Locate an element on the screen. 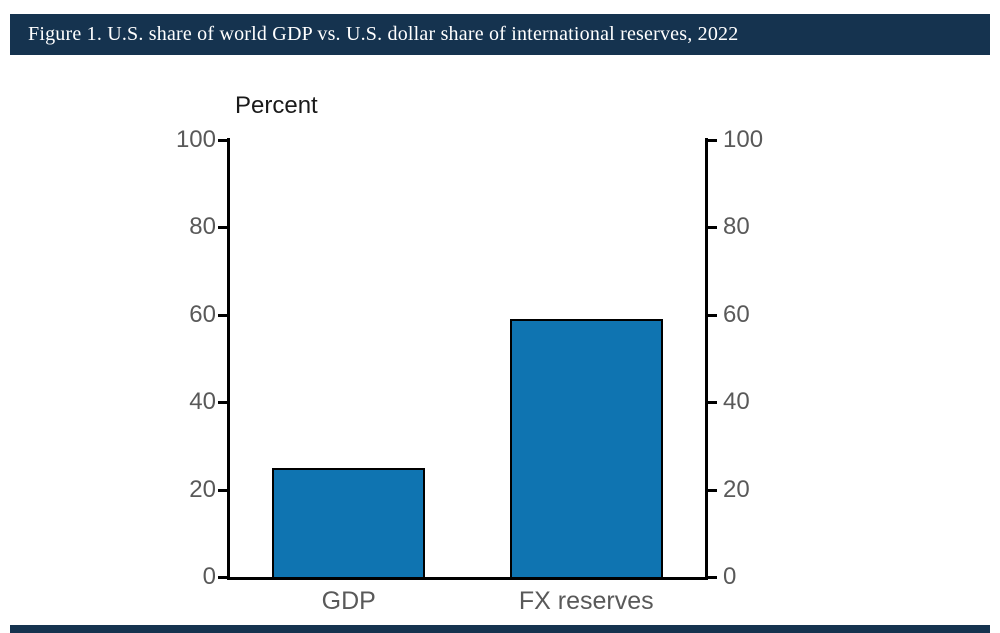  y-tick-label-right: 100 is located at coordinates (743, 139).